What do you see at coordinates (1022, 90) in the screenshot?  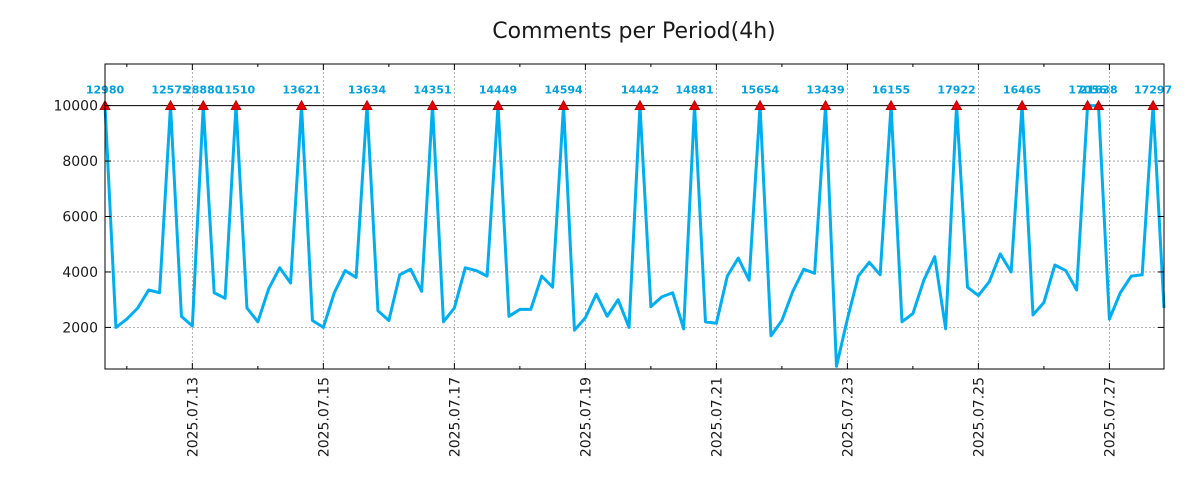 I see `peak-label: 16465` at bounding box center [1022, 90].